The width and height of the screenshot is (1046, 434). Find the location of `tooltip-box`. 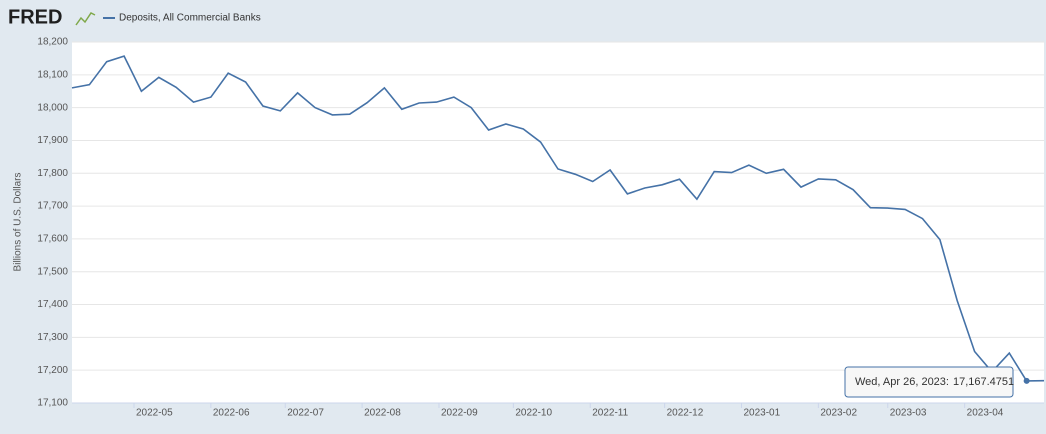

tooltip-box is located at coordinates (929, 382).